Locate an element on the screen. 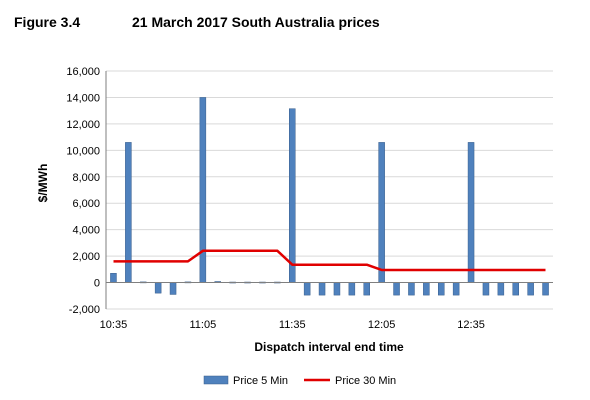 Image resolution: width=590 pixels, height=400 pixels. figure-title: 21 March 2017 South Australia prices is located at coordinates (256, 22).